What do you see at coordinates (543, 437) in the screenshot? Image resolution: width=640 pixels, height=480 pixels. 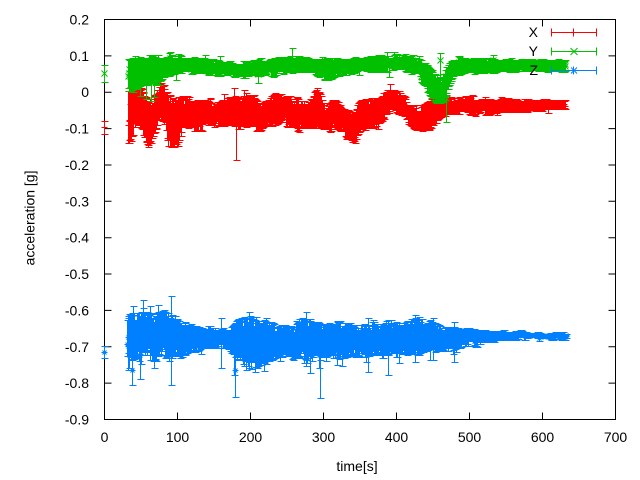 I see `svg-text: 600` at bounding box center [543, 437].